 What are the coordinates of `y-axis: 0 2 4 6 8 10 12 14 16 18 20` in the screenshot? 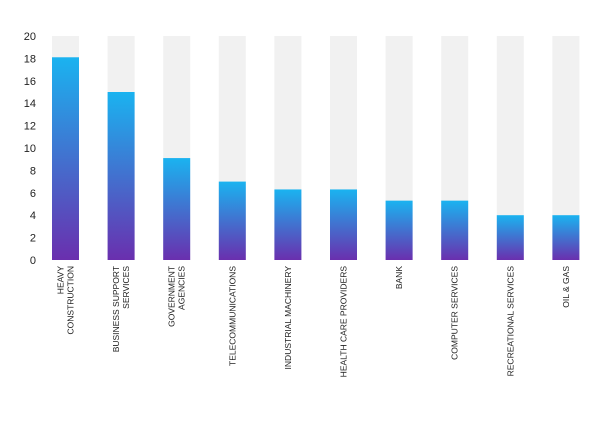 It's located at (30, 149).